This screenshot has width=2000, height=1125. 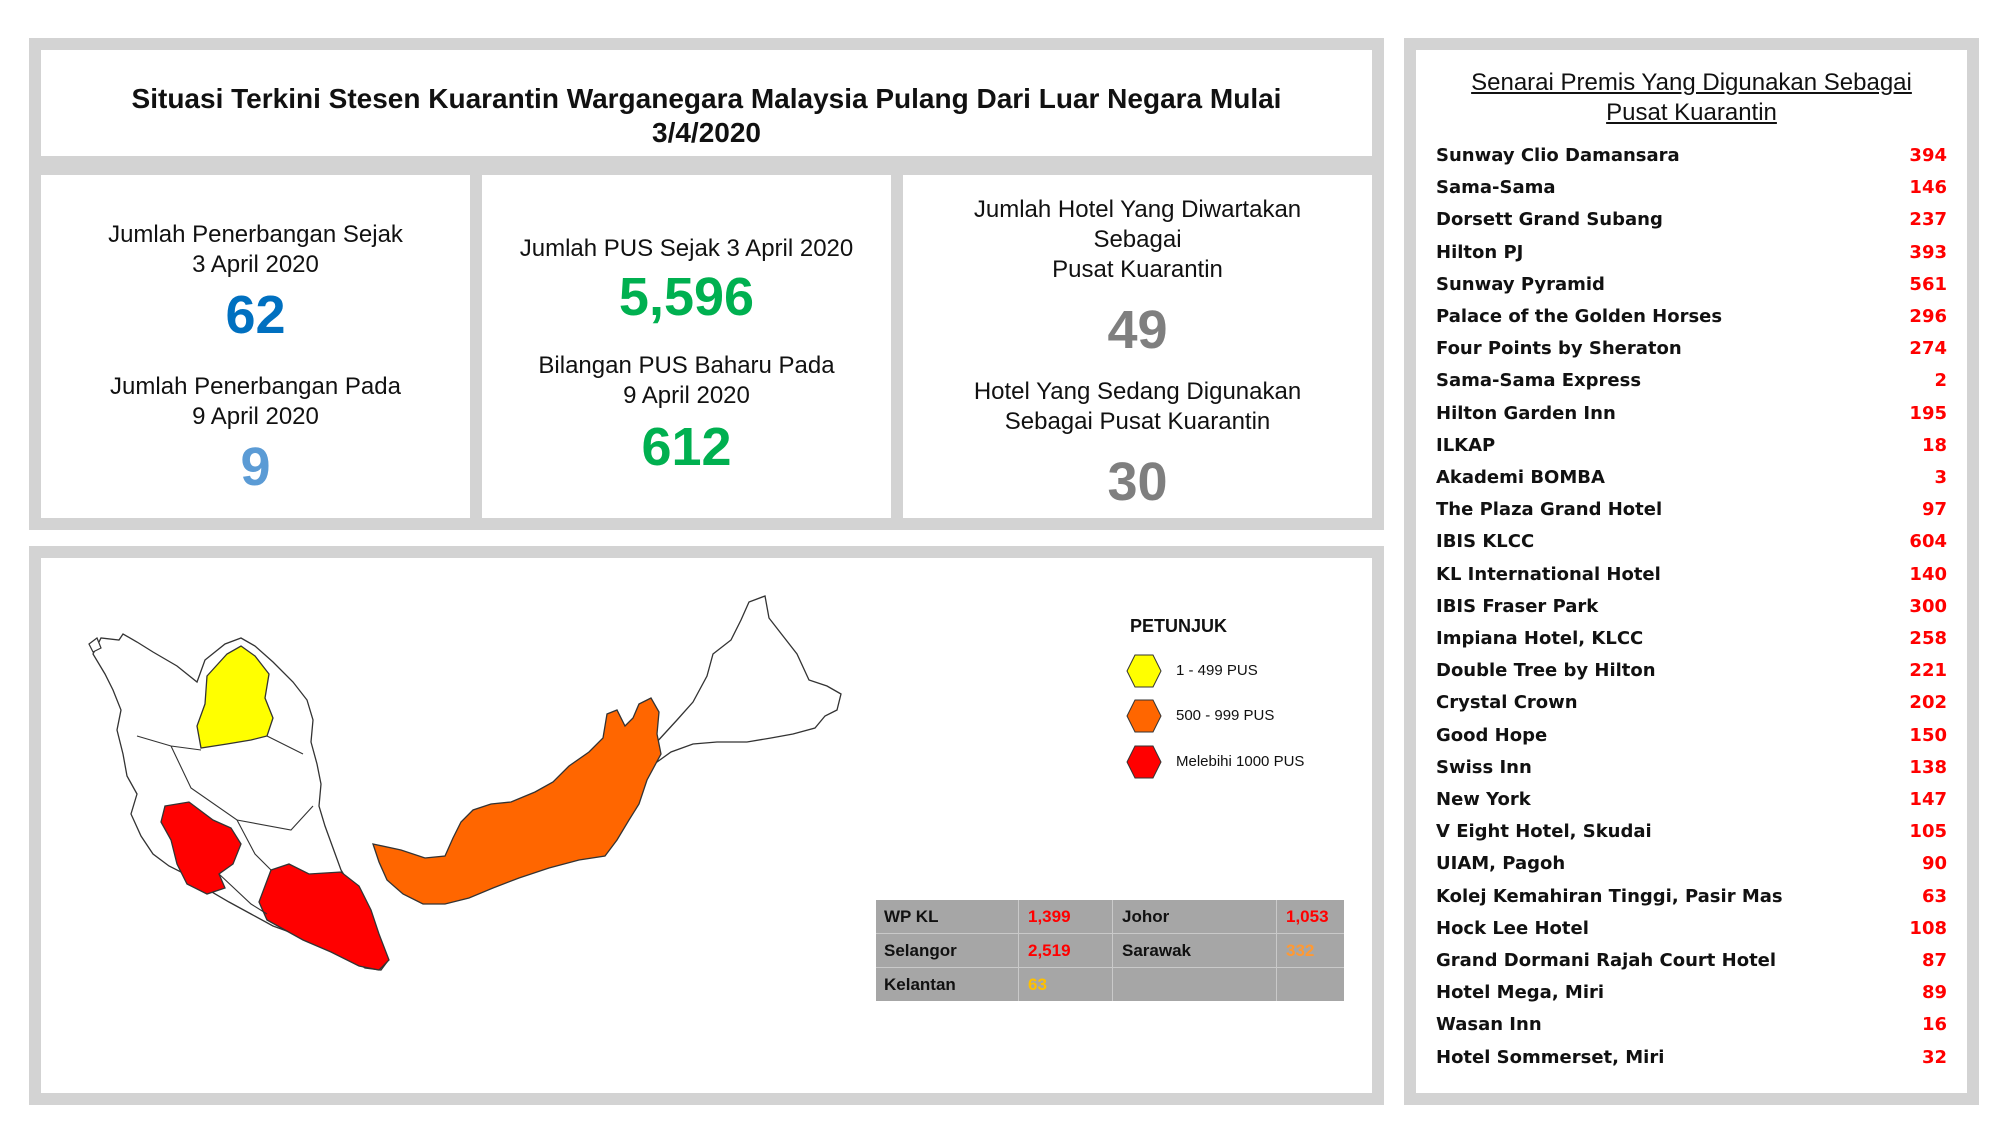 What do you see at coordinates (1484, 767) in the screenshot?
I see `premise-name: Swiss Inn` at bounding box center [1484, 767].